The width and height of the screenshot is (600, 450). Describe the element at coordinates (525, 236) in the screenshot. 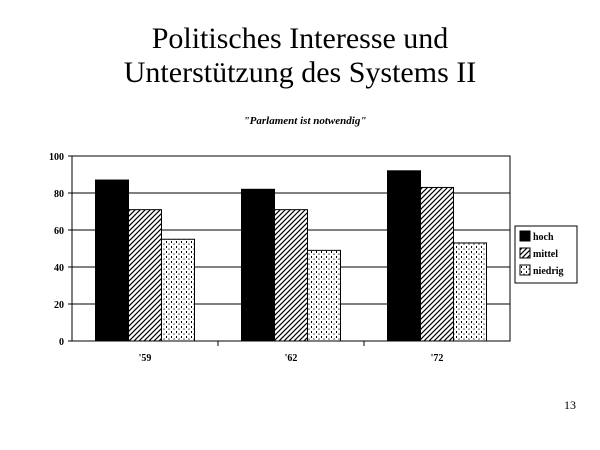

I see `legend-swatch-hoch` at that location.